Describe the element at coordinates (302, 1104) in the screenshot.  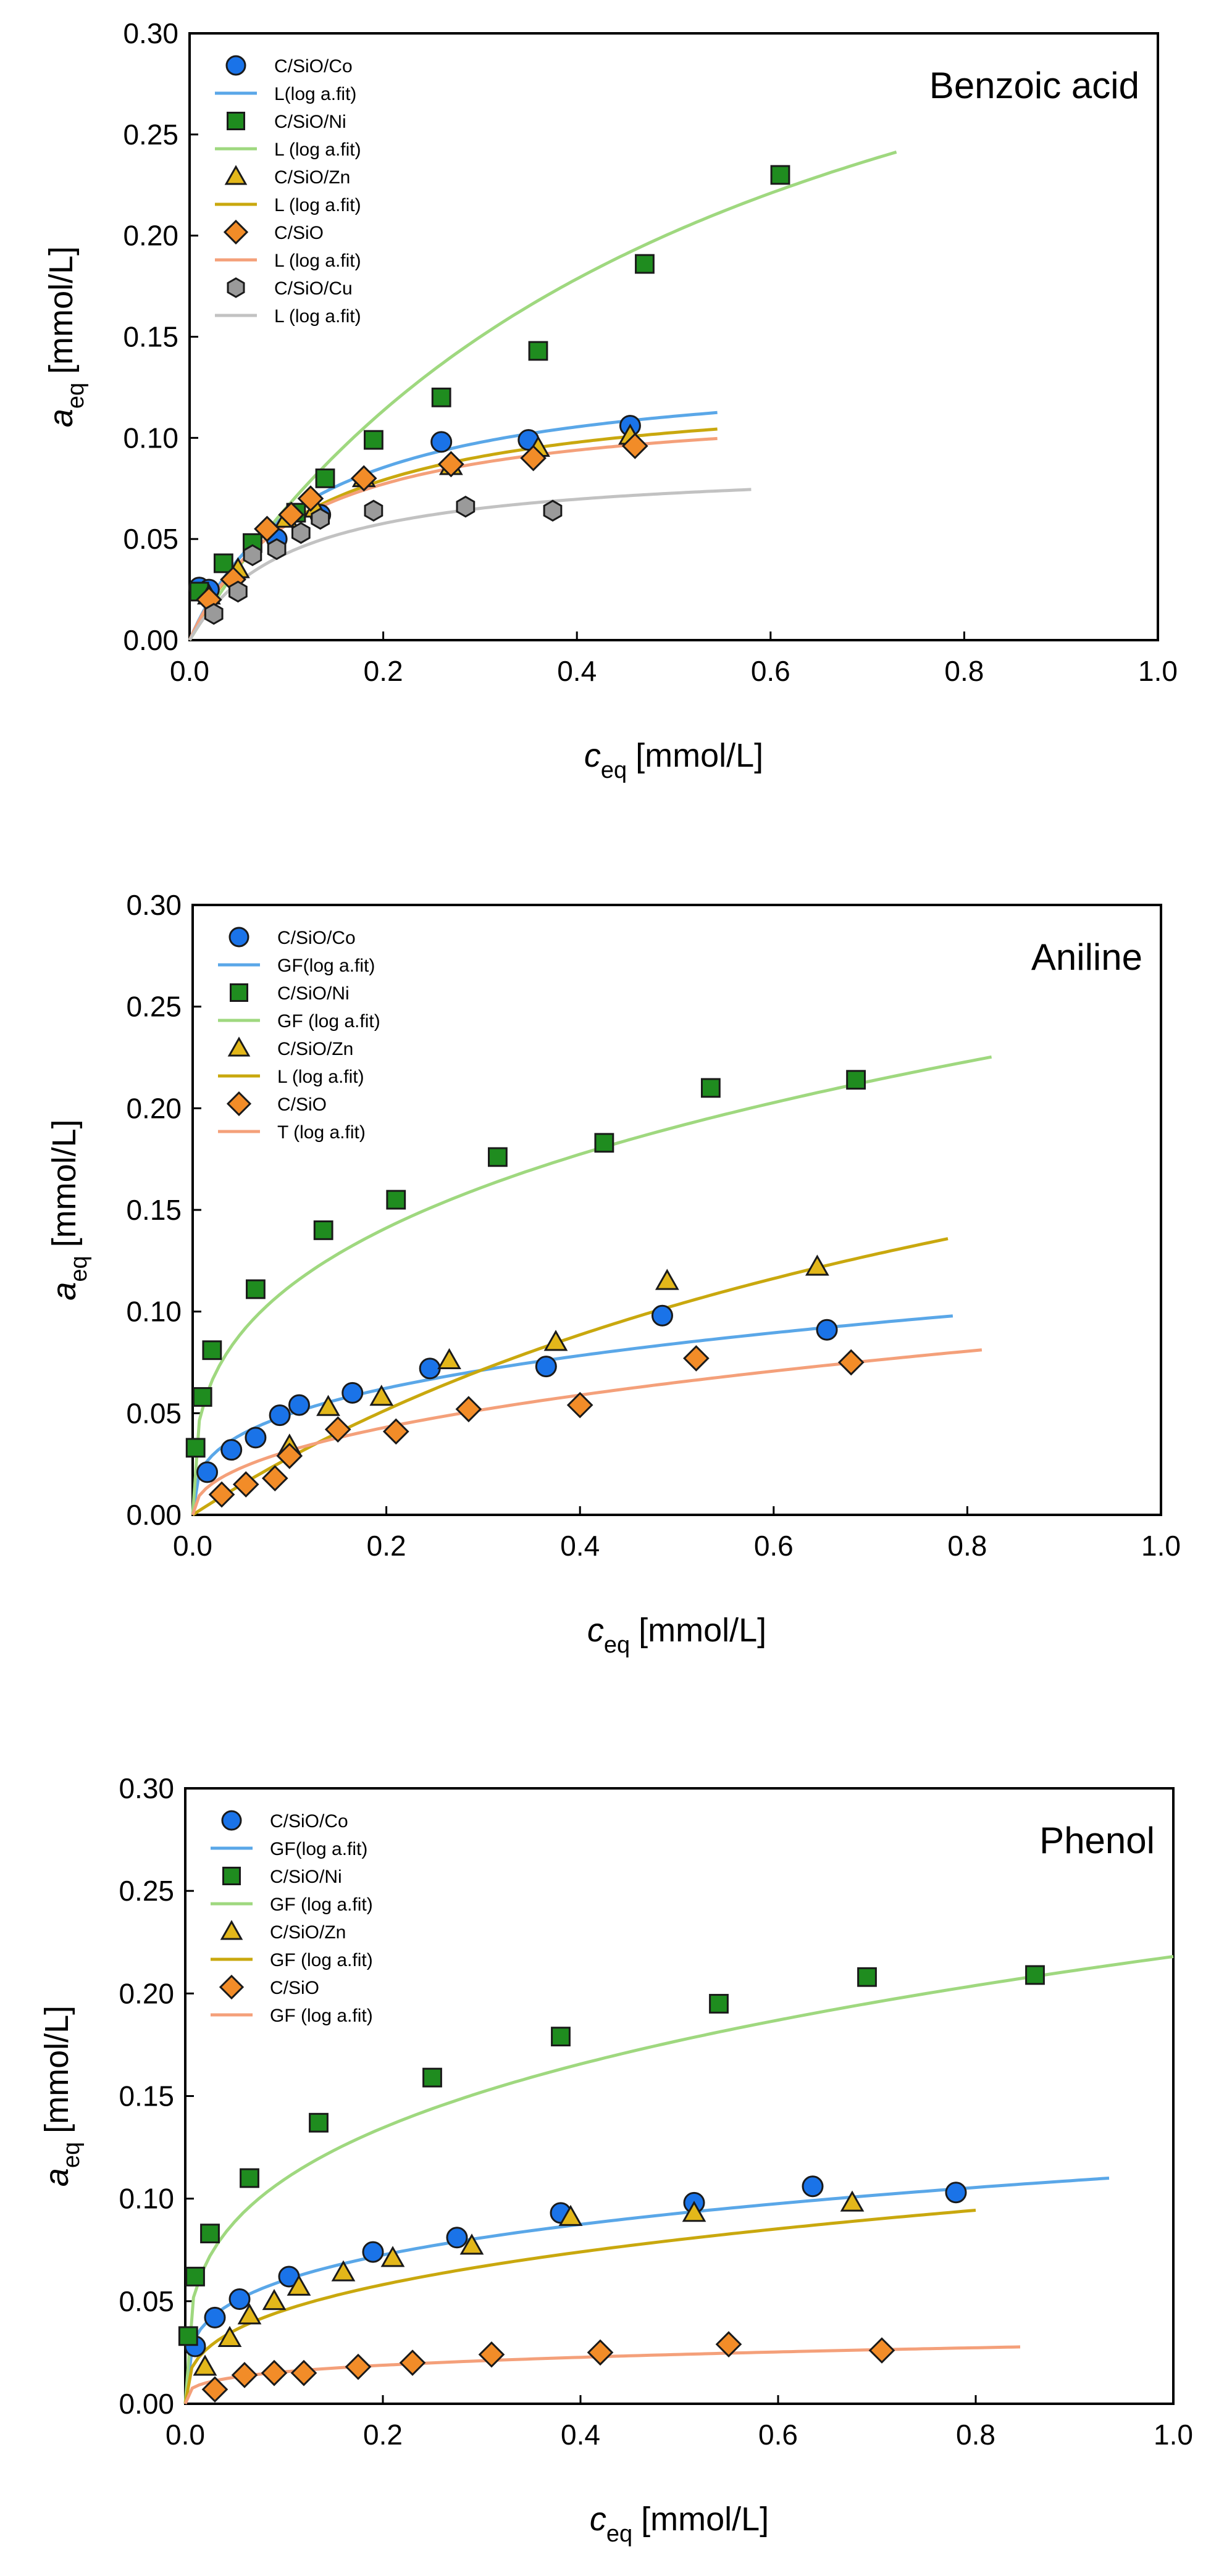
I see `legend-label: C/SiO` at that location.